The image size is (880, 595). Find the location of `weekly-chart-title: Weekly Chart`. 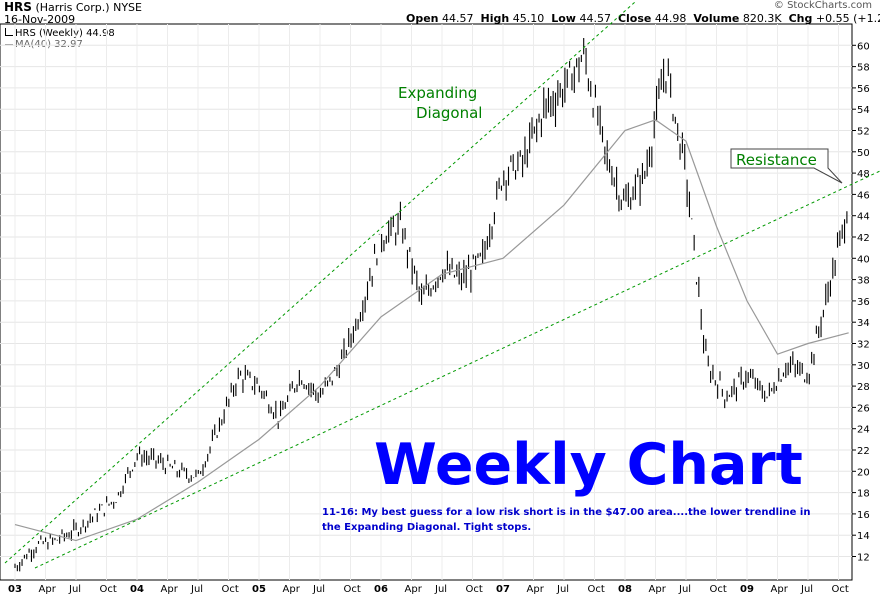

weekly-chart-title: Weekly Chart is located at coordinates (588, 465).